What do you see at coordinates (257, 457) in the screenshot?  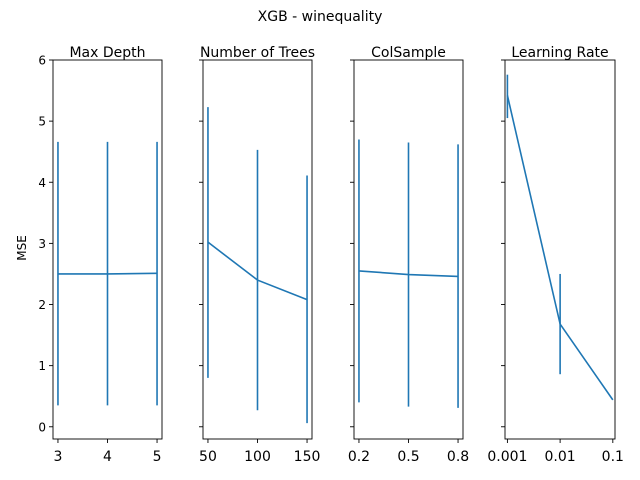 I see `x-tick-label: 100` at bounding box center [257, 457].